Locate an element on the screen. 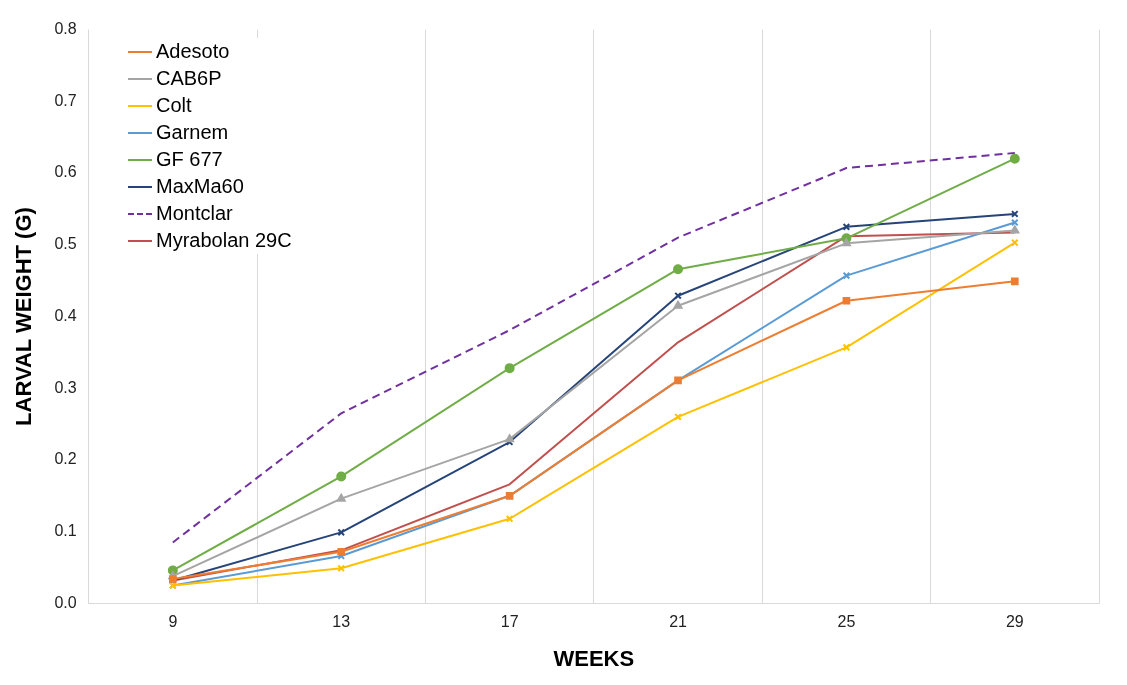  legend-label: Montclar is located at coordinates (194, 213).